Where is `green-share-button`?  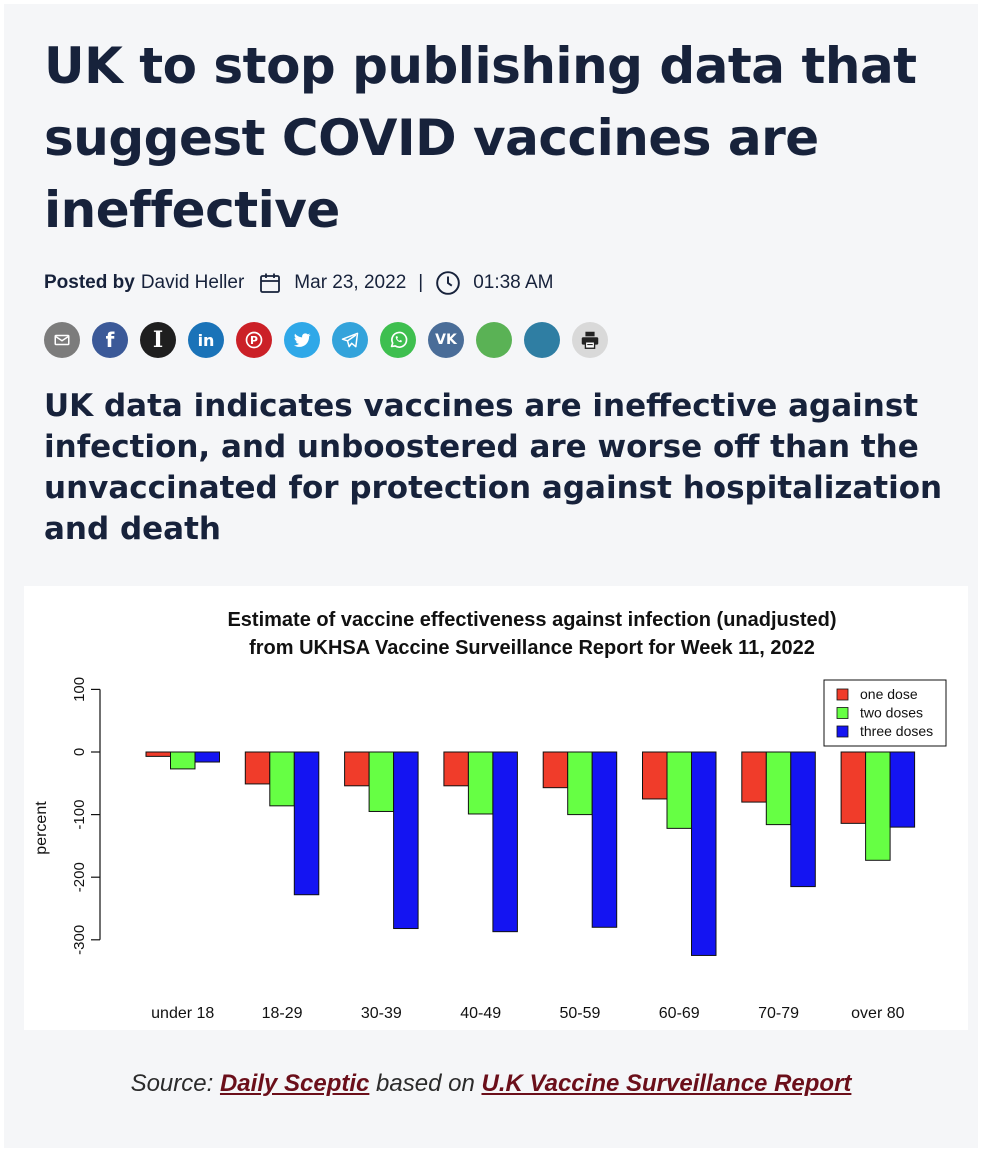
green-share-button is located at coordinates (494, 340).